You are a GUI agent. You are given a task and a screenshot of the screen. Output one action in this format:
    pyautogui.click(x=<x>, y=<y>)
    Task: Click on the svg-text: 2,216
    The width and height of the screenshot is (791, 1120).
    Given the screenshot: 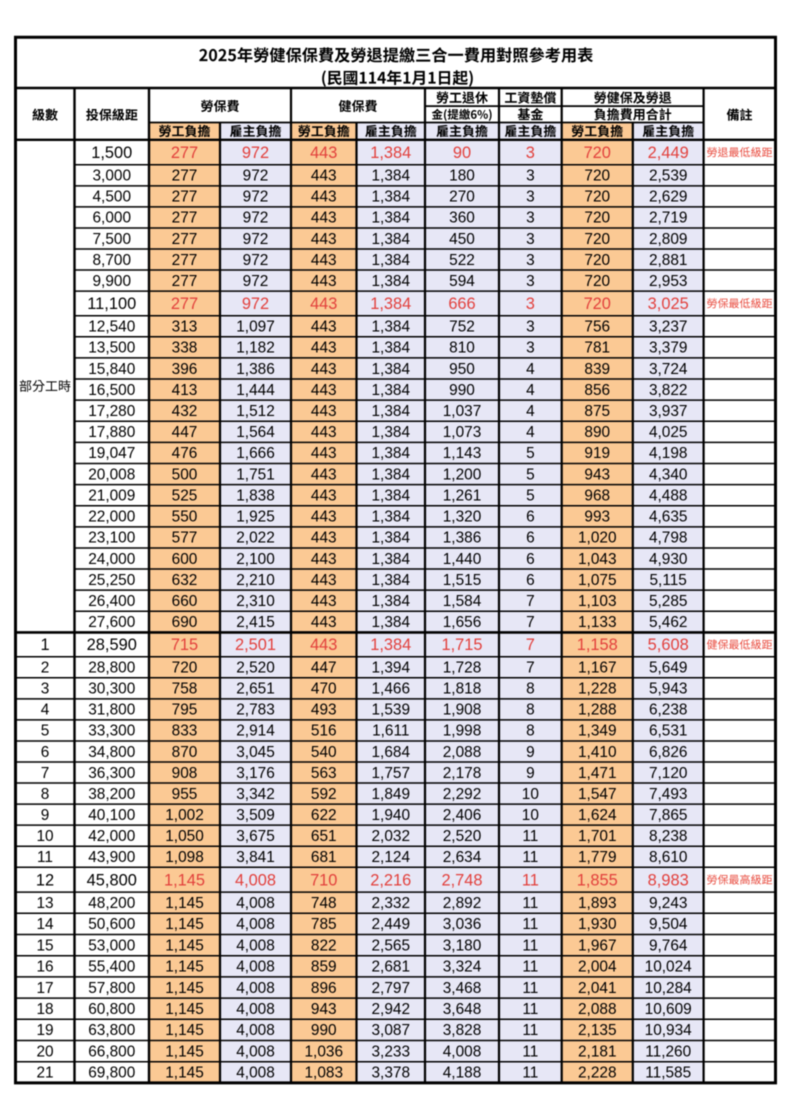 What is the action you would take?
    pyautogui.click(x=390, y=880)
    